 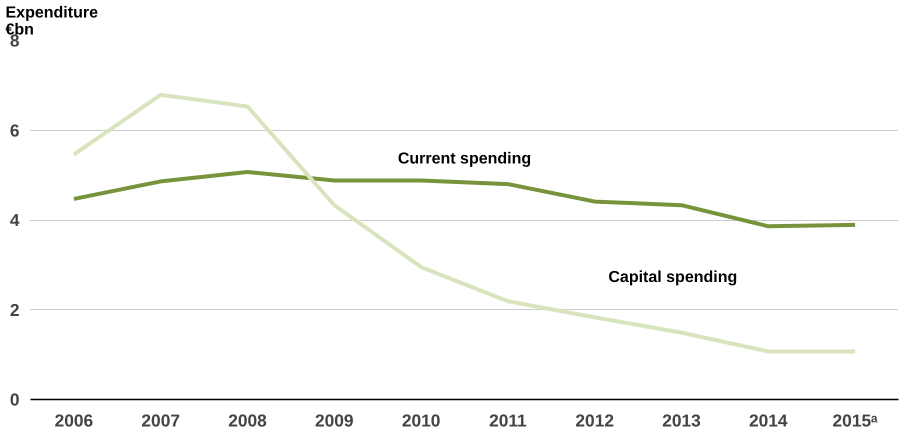 What do you see at coordinates (15, 130) in the screenshot?
I see `y-tick-label: 6` at bounding box center [15, 130].